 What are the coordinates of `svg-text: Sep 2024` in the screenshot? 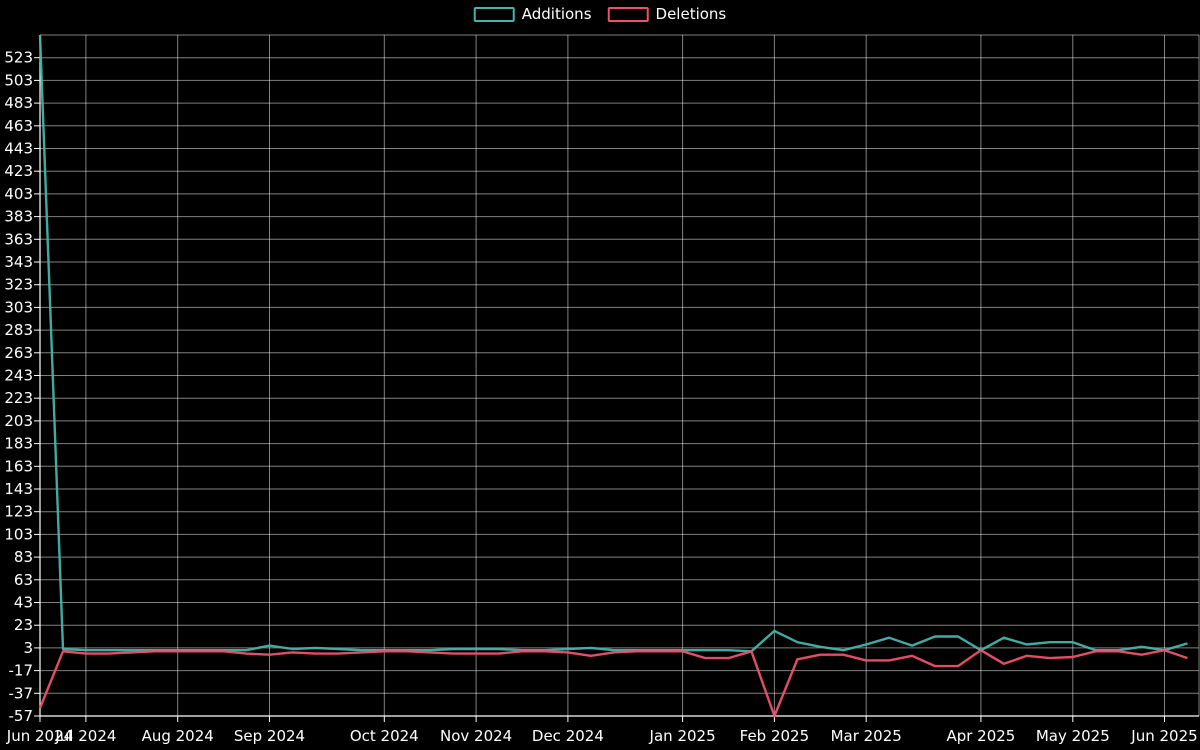 It's located at (269, 736).